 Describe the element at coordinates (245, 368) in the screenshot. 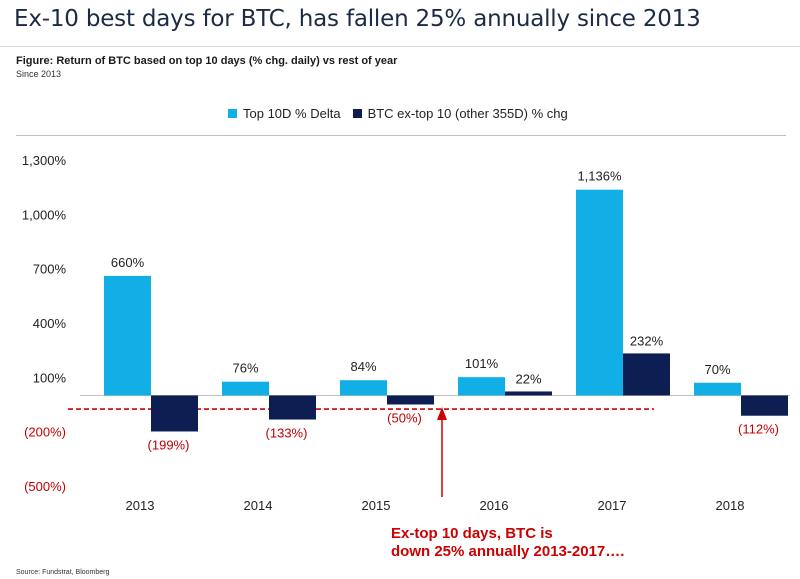

I see `data-label-series1-2014: 76%` at that location.